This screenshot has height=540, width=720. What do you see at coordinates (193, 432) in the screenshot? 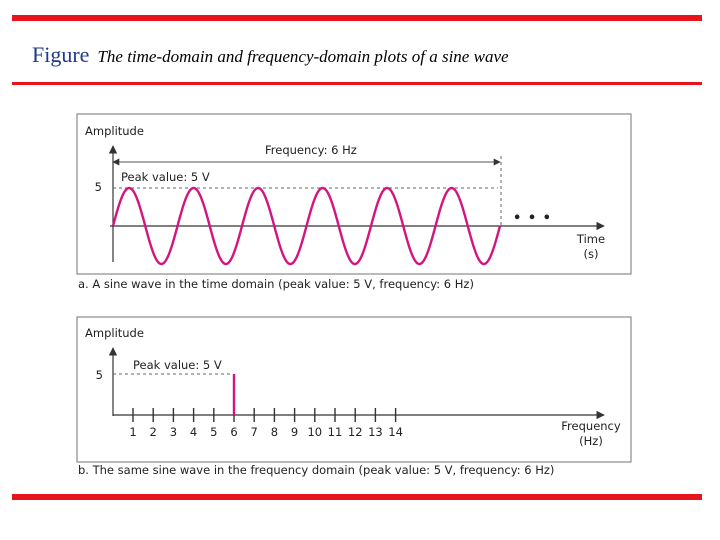
I see `freq-tick-label-4: 4` at bounding box center [193, 432].